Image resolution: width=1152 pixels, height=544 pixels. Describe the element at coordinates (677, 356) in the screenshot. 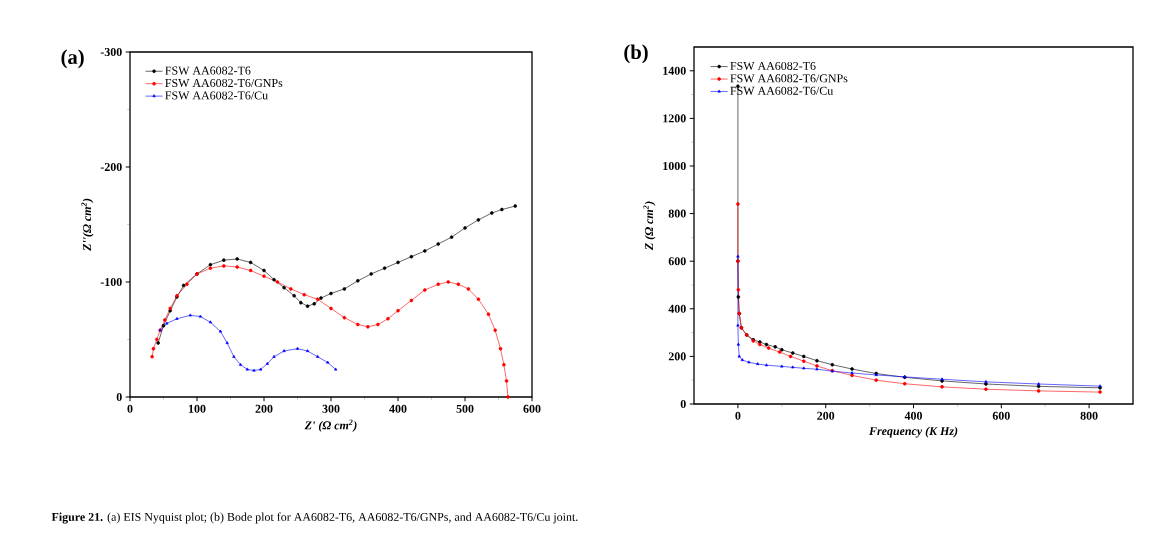

I see `y-tick-label: 200` at that location.